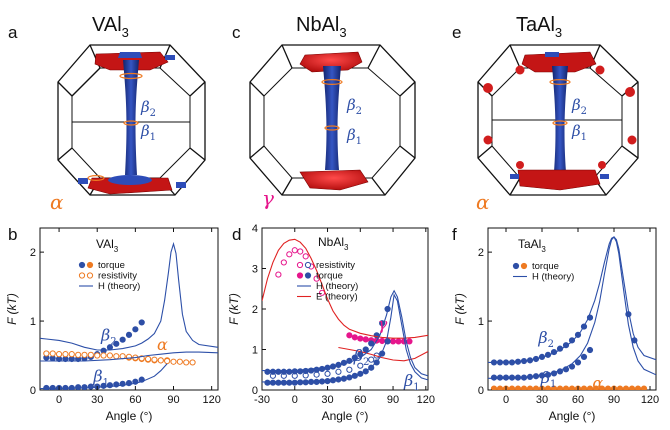 The width and height of the screenshot is (670, 430). What do you see at coordinates (597, 383) in the screenshot?
I see `orbit-label: α` at bounding box center [597, 383].